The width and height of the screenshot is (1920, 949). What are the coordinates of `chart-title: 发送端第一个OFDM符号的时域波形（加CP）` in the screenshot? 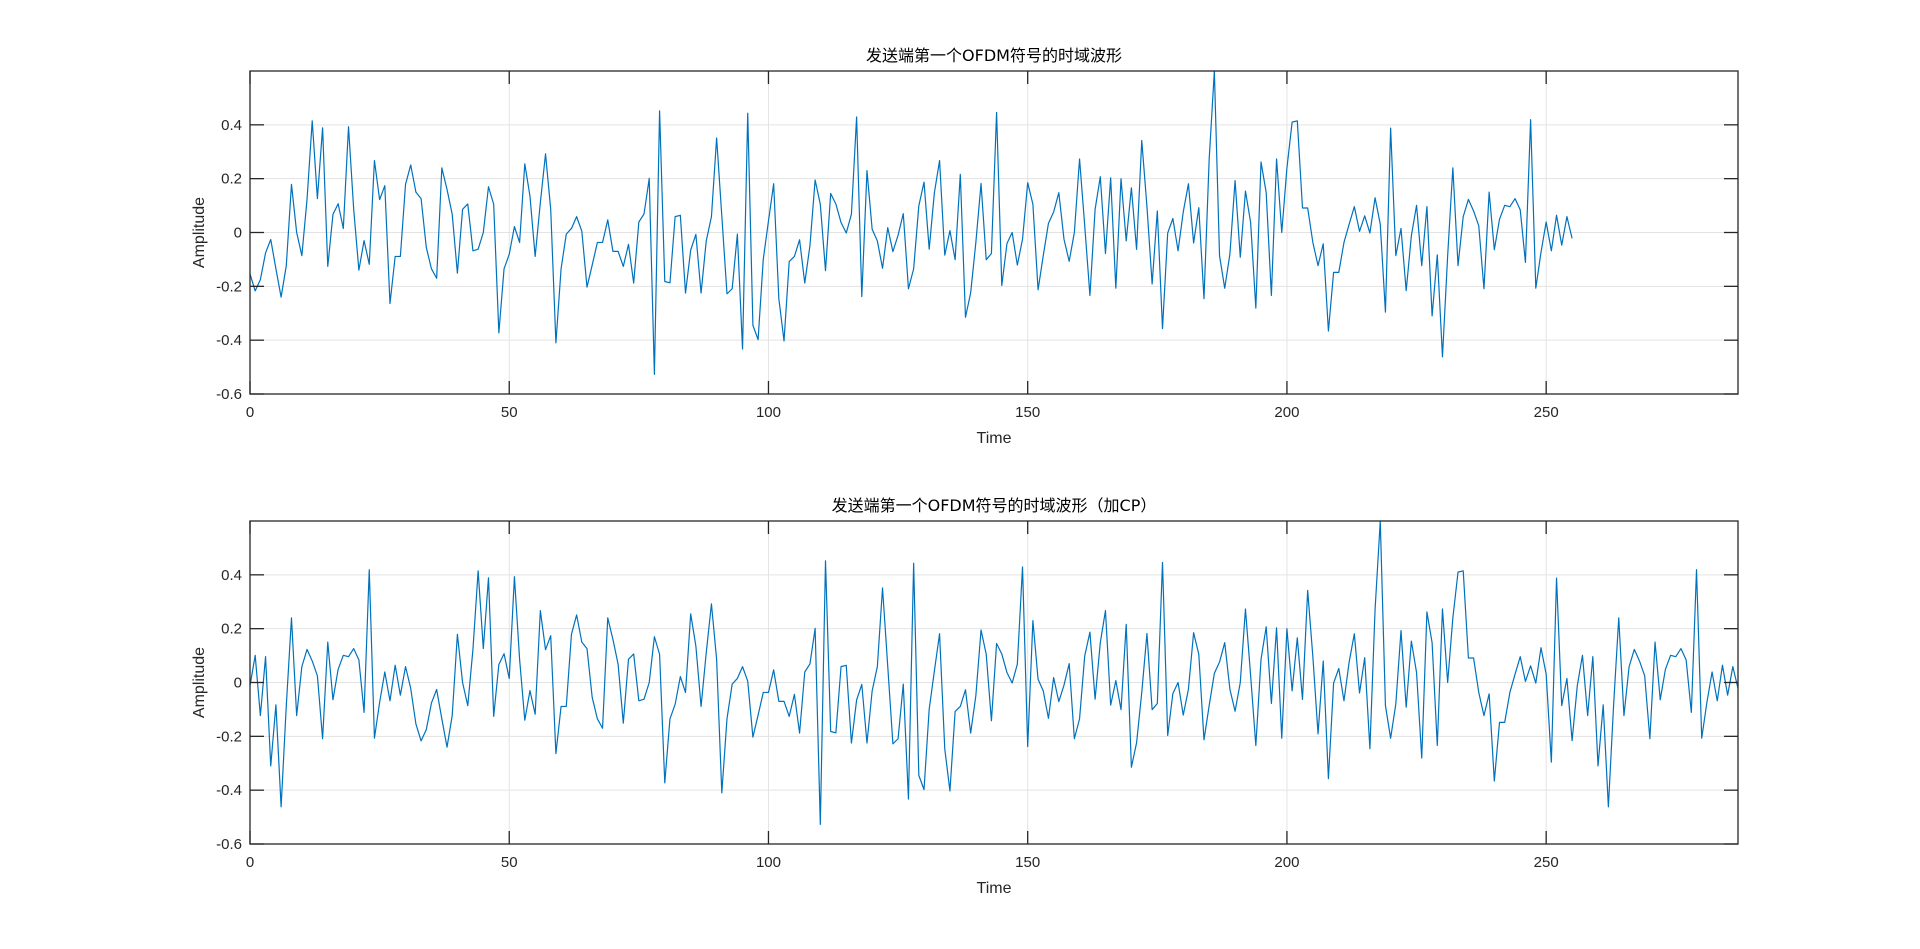 It's located at (994, 505).